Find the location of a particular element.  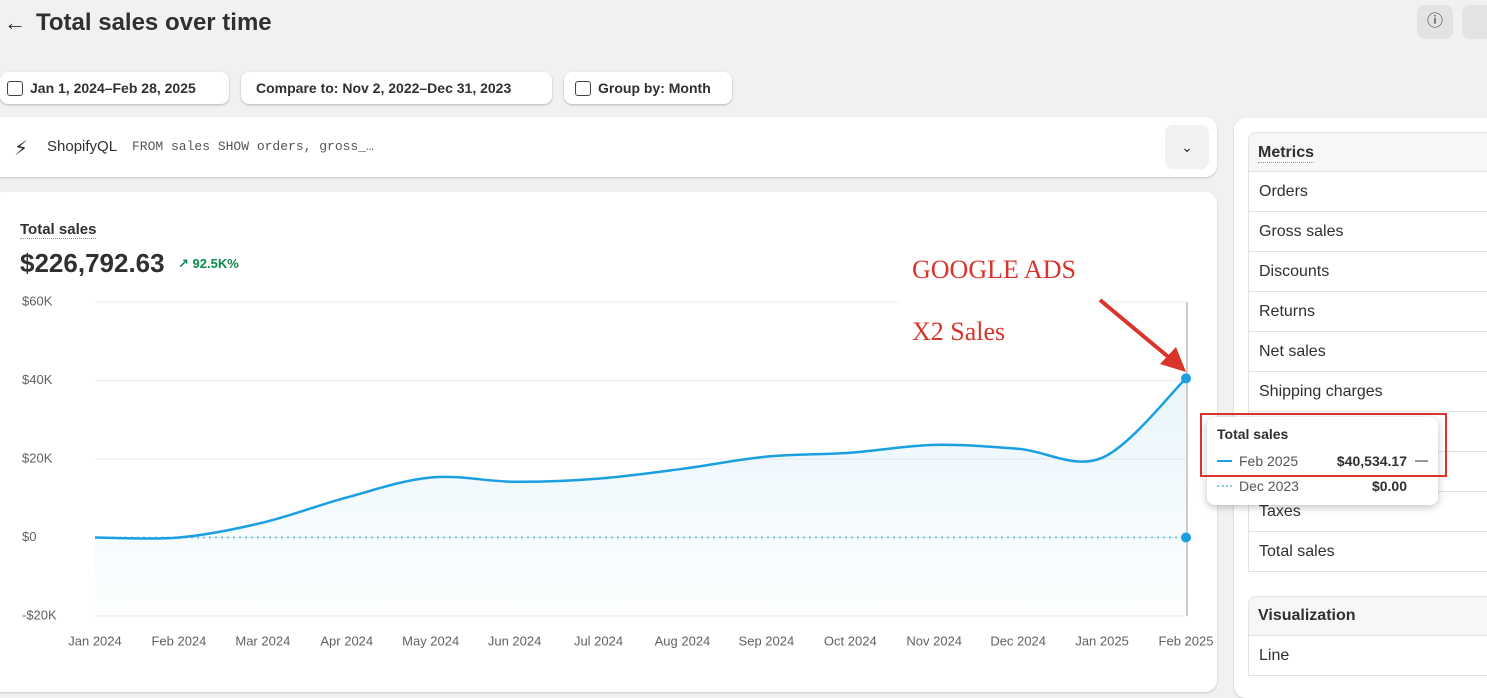

metric-row: Discounts is located at coordinates (1367, 272).